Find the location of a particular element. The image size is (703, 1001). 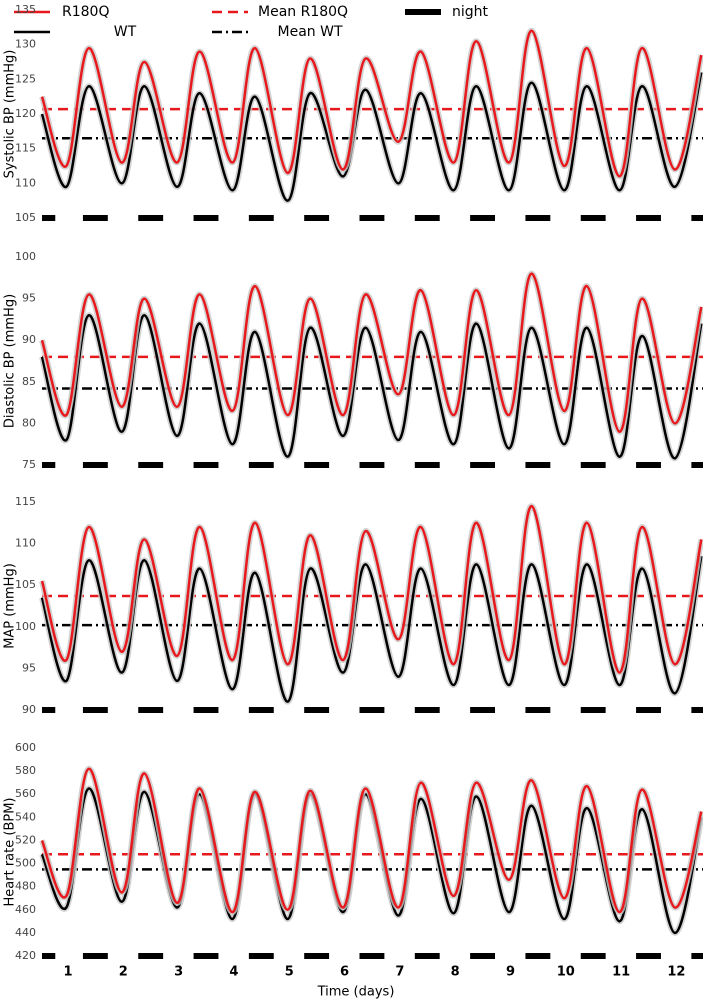

y-tick-label: 125 is located at coordinates (25, 78).